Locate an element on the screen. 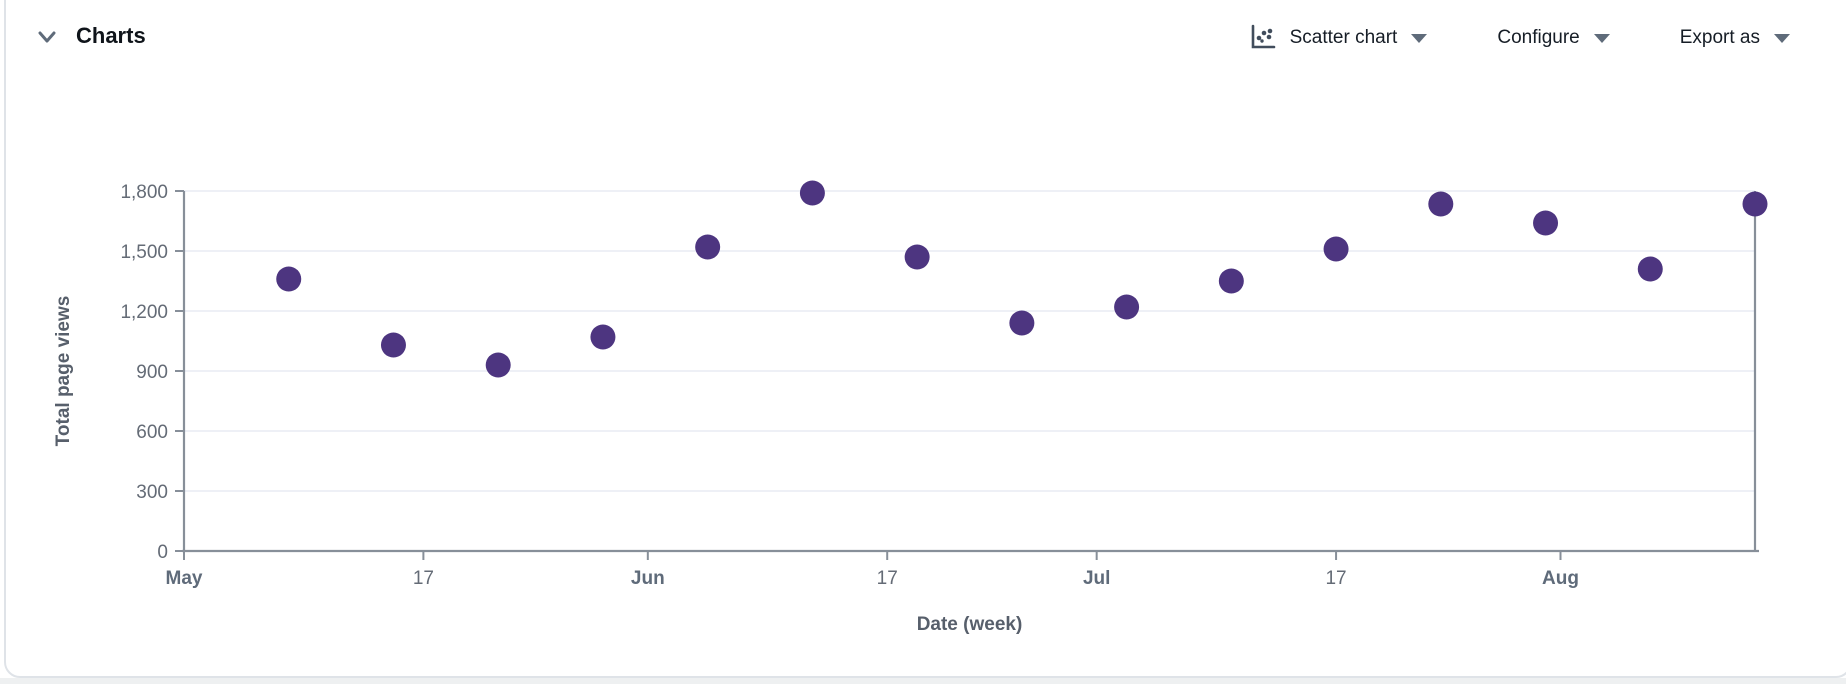 This screenshot has width=1846, height=684. collapse-chevron-button is located at coordinates (47, 38).